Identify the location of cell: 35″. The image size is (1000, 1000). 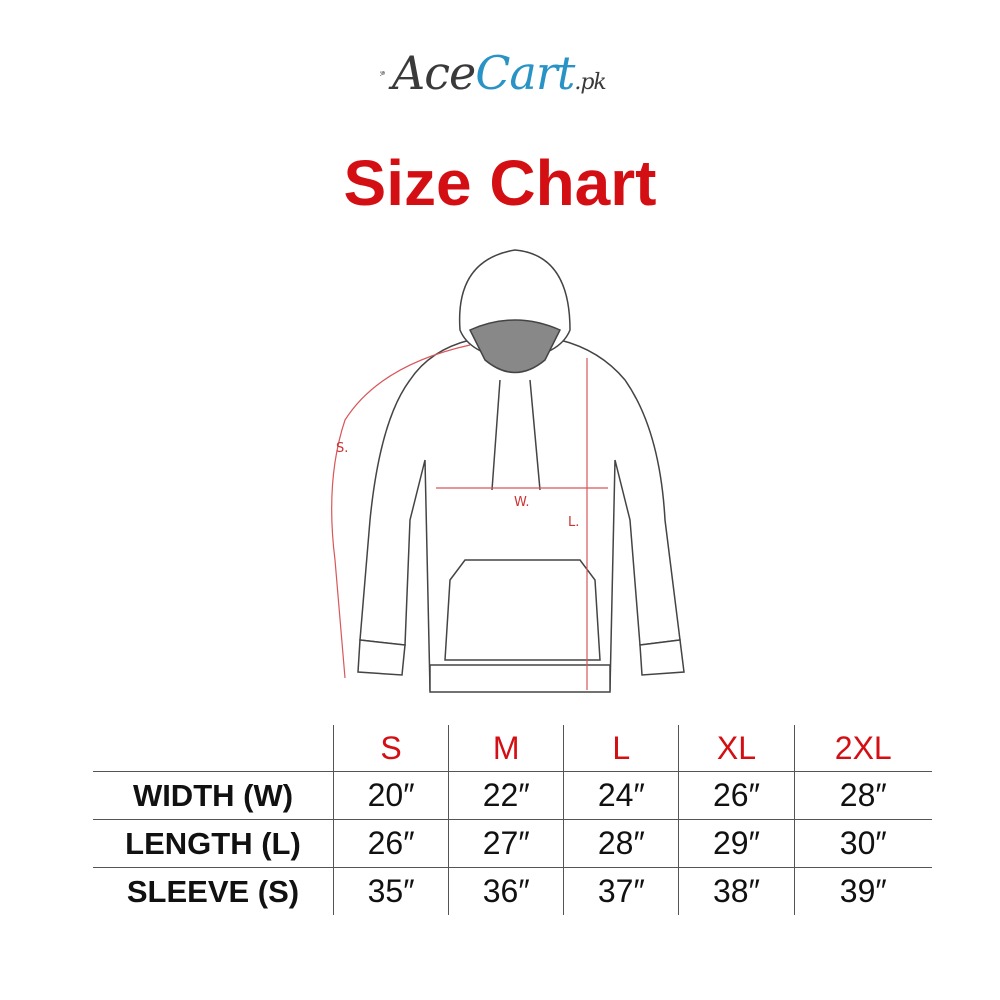
(390, 891).